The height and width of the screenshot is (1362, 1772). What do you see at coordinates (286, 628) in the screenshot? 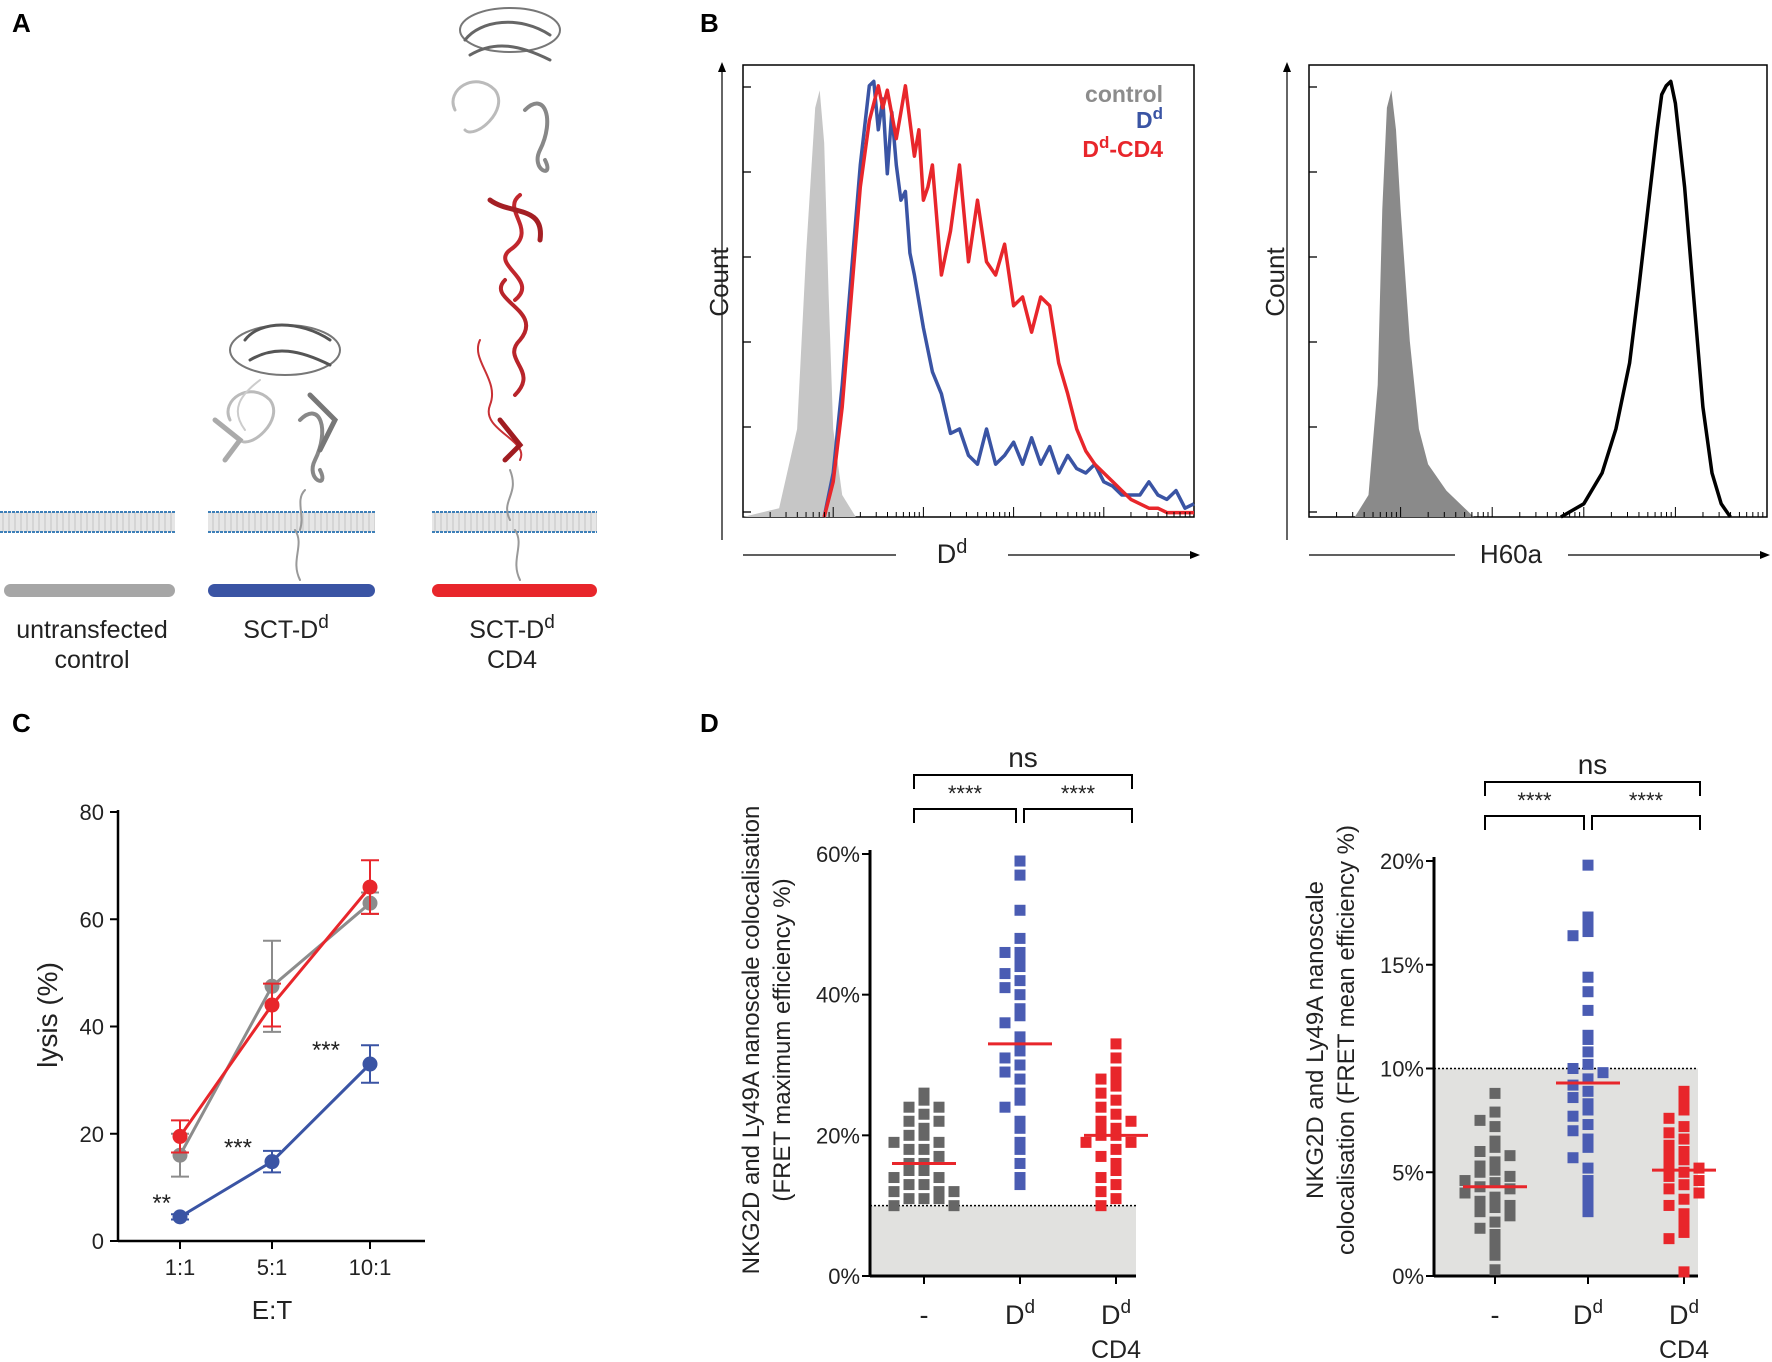
I see `construct-label-sct-dd: SCT-Dd` at bounding box center [286, 628].